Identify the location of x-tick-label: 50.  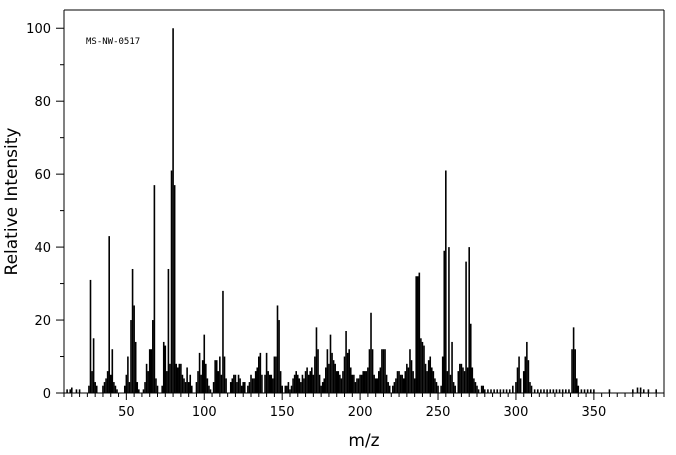
(126, 412).